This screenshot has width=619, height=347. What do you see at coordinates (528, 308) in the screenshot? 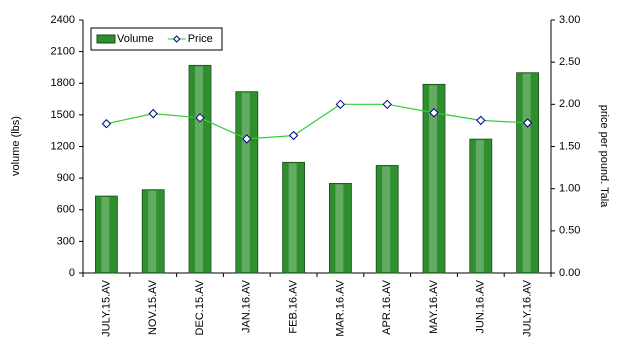
I see `x-tick-label: JULY.16.AV` at bounding box center [528, 308].